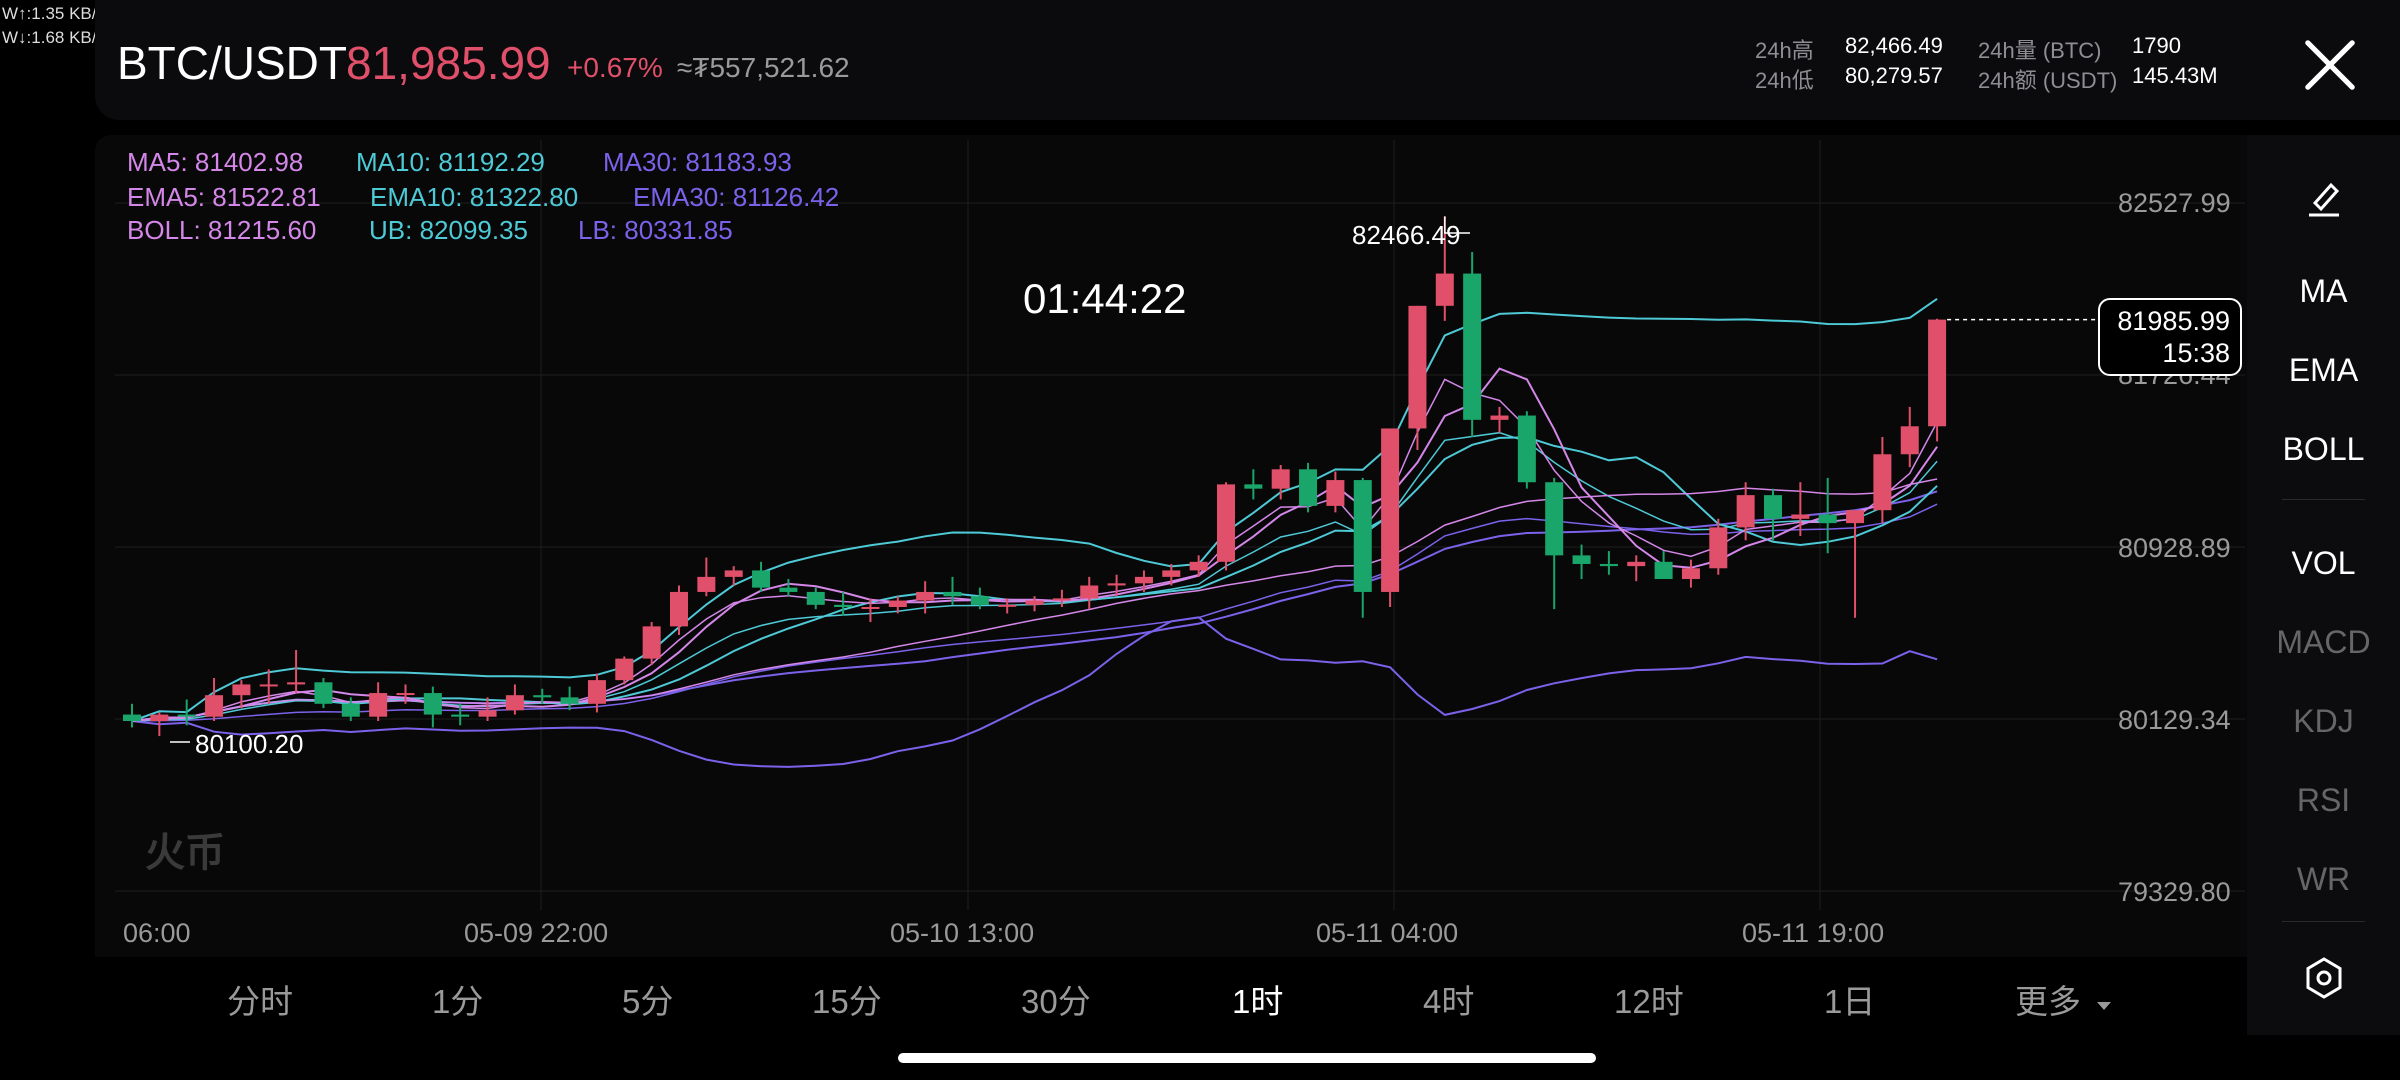  What do you see at coordinates (1406, 235) in the screenshot?
I see `peak-price-label: 82466.49` at bounding box center [1406, 235].